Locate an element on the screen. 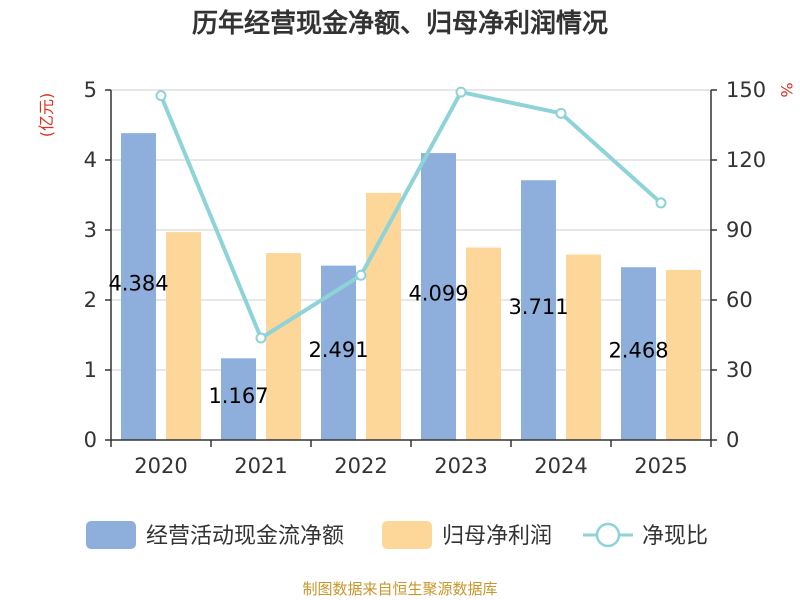 The image size is (800, 600). left-tick-label: 3 is located at coordinates (90, 230).